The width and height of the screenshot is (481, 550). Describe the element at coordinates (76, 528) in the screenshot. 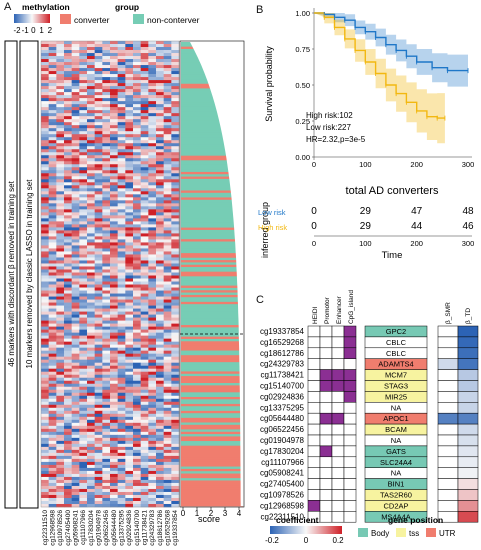

I see `marker-label: cg05908241` at that location.